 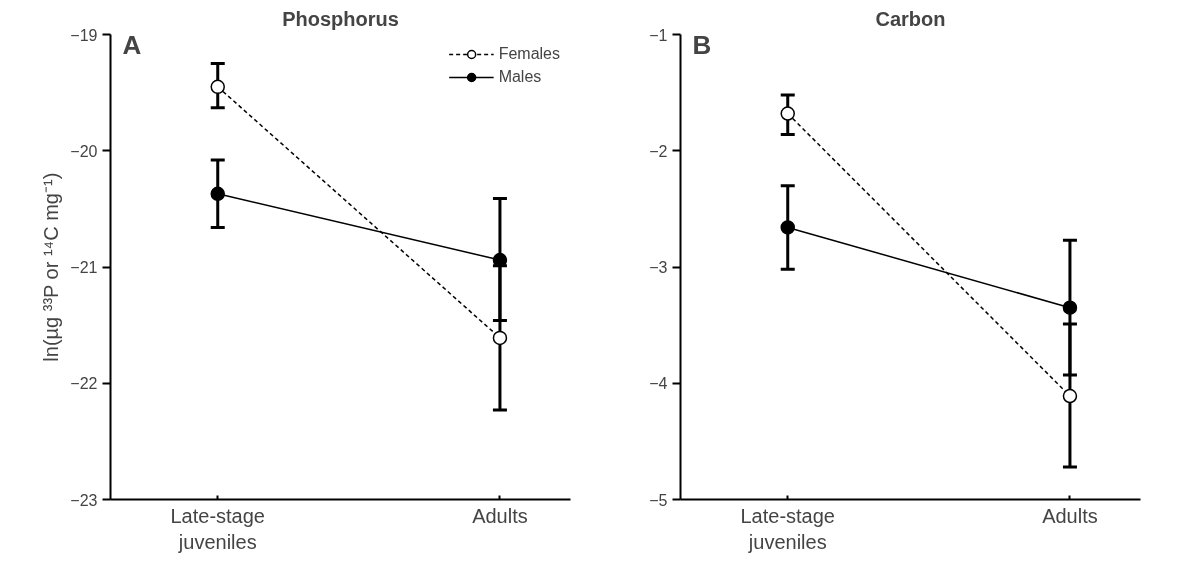 What do you see at coordinates (520, 77) in the screenshot?
I see `legend-label: Males` at bounding box center [520, 77].